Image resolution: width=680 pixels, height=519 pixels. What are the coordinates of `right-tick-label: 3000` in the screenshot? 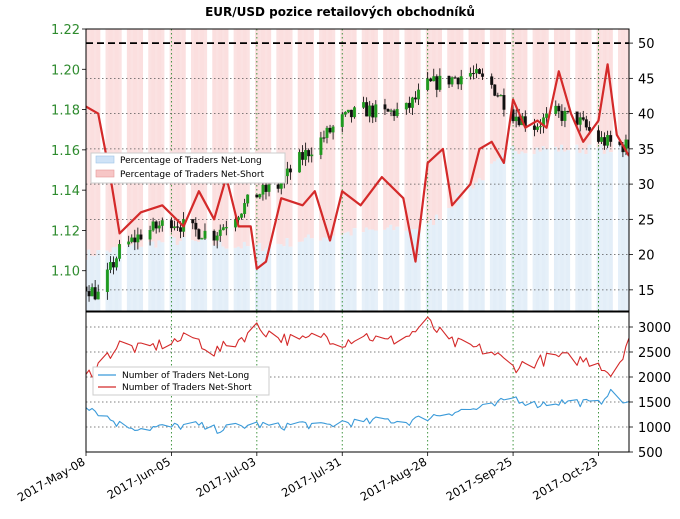 It's located at (654, 328).